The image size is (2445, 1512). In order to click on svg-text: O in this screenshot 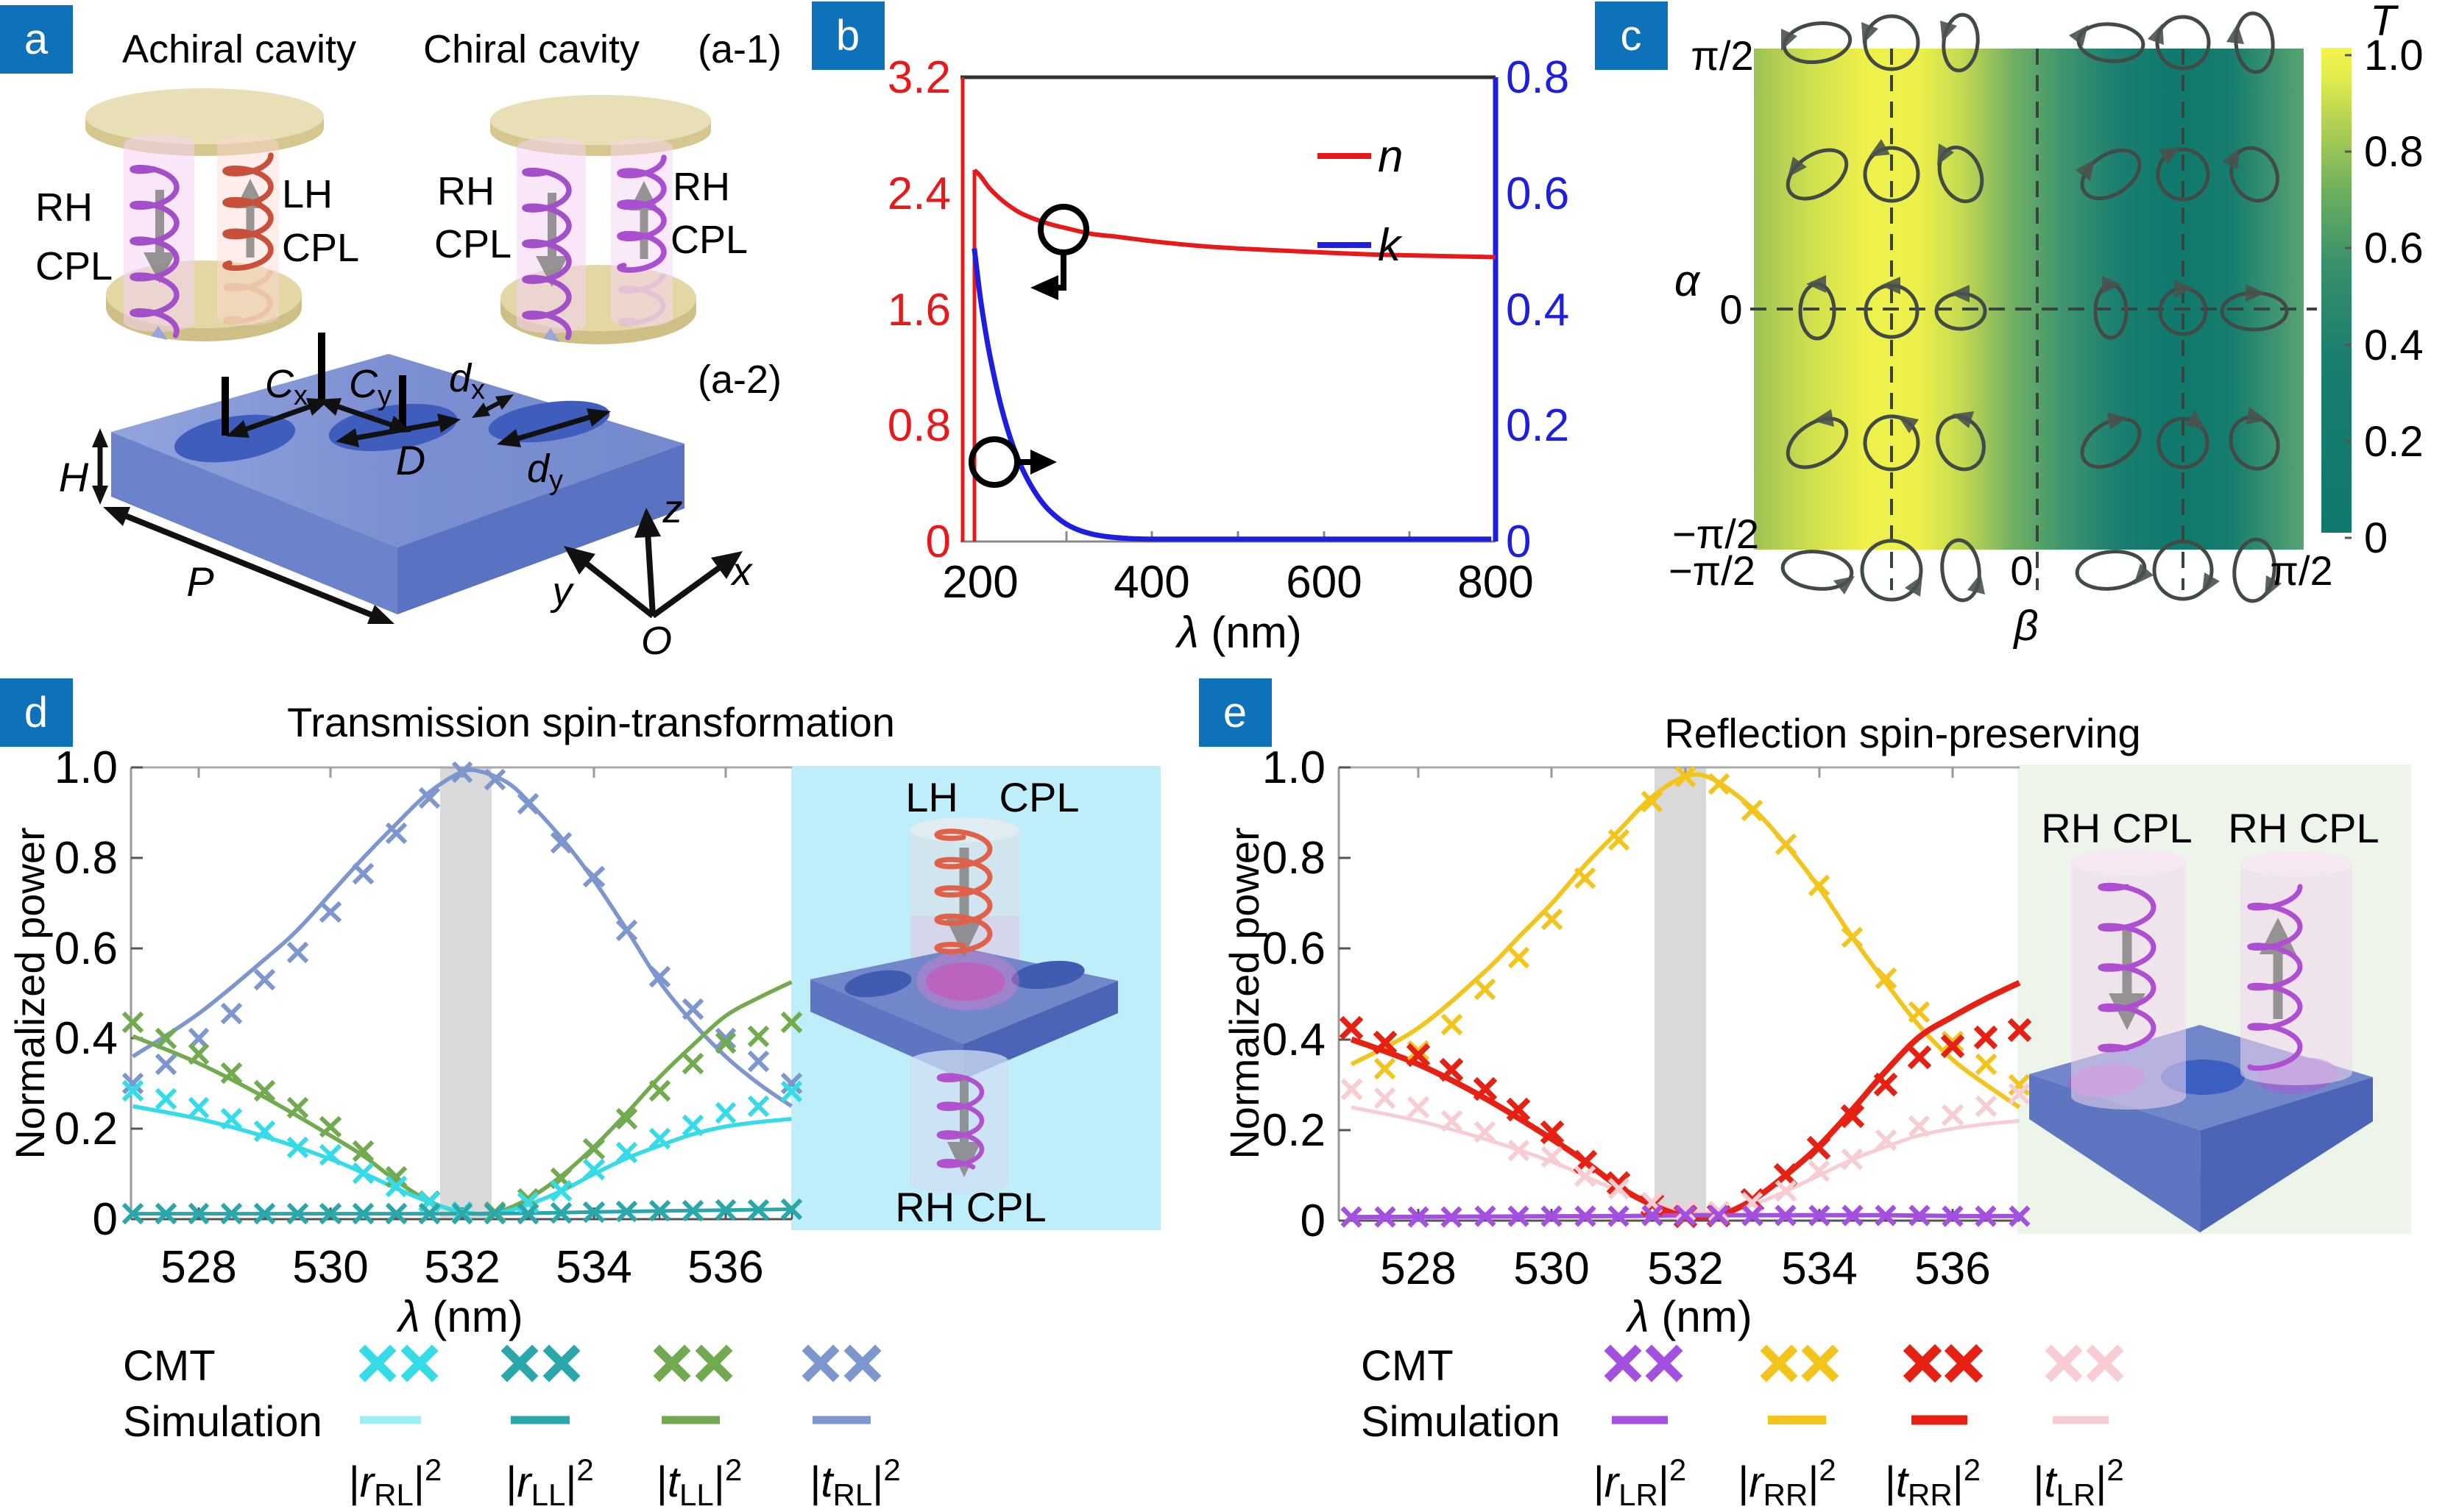, I will do `click(657, 641)`.